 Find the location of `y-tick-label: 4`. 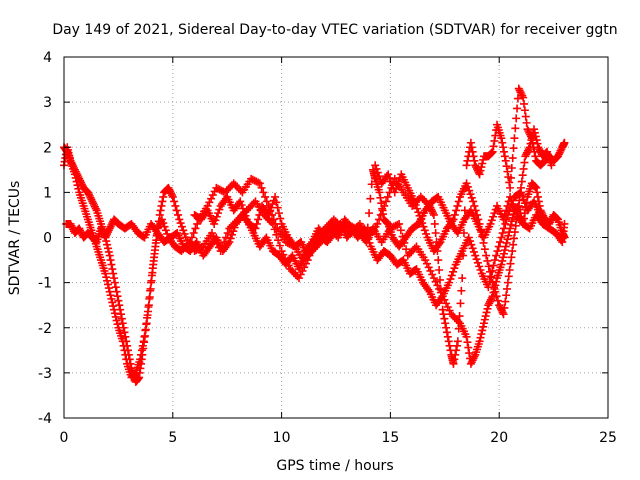

y-tick-label: 4 is located at coordinates (47, 58).